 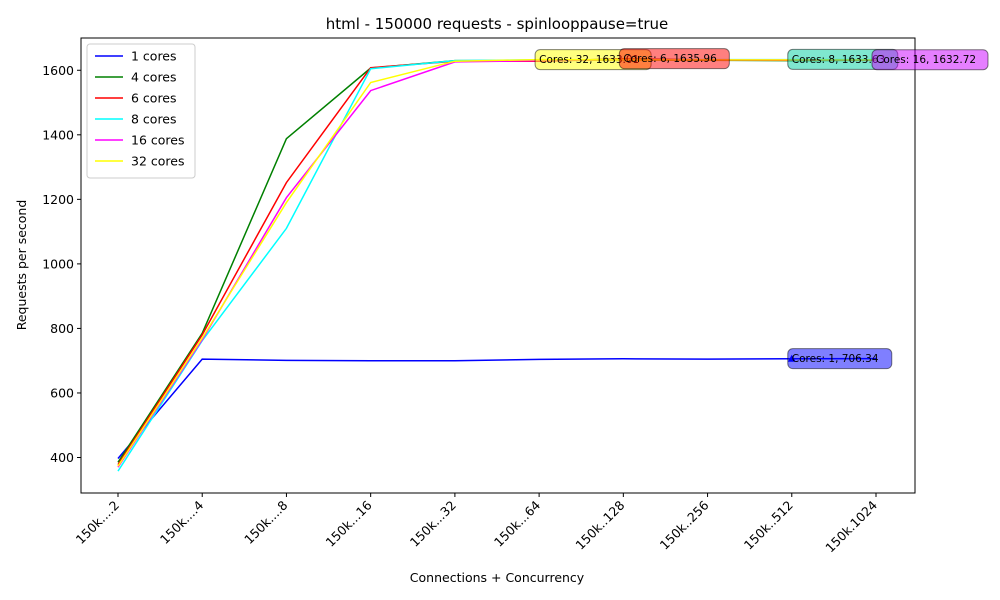 What do you see at coordinates (684, 524) in the screenshot?
I see `x-tick-label-7: 150k..256` at bounding box center [684, 524].